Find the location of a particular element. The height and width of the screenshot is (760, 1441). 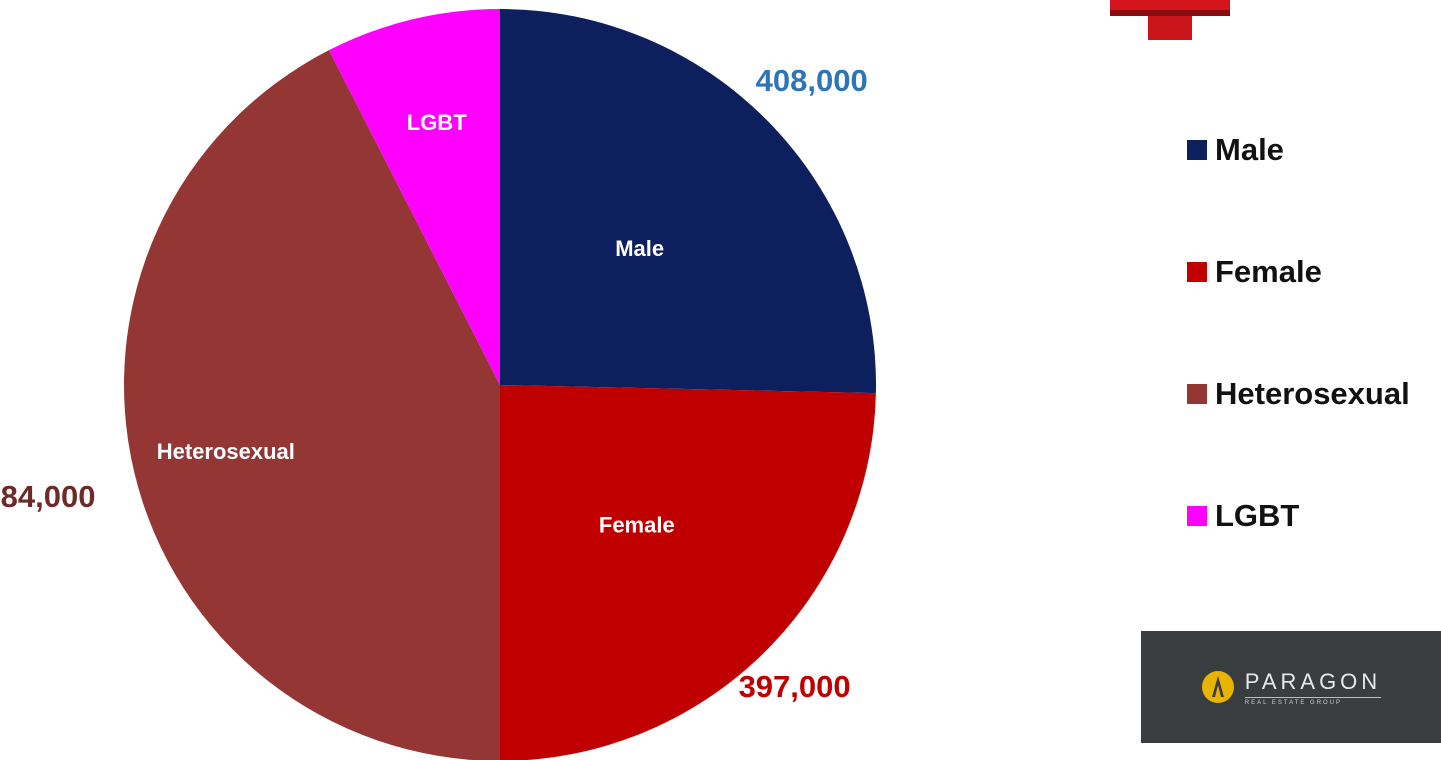

legend-item-lgbt: LGBT is located at coordinates (1298, 516).